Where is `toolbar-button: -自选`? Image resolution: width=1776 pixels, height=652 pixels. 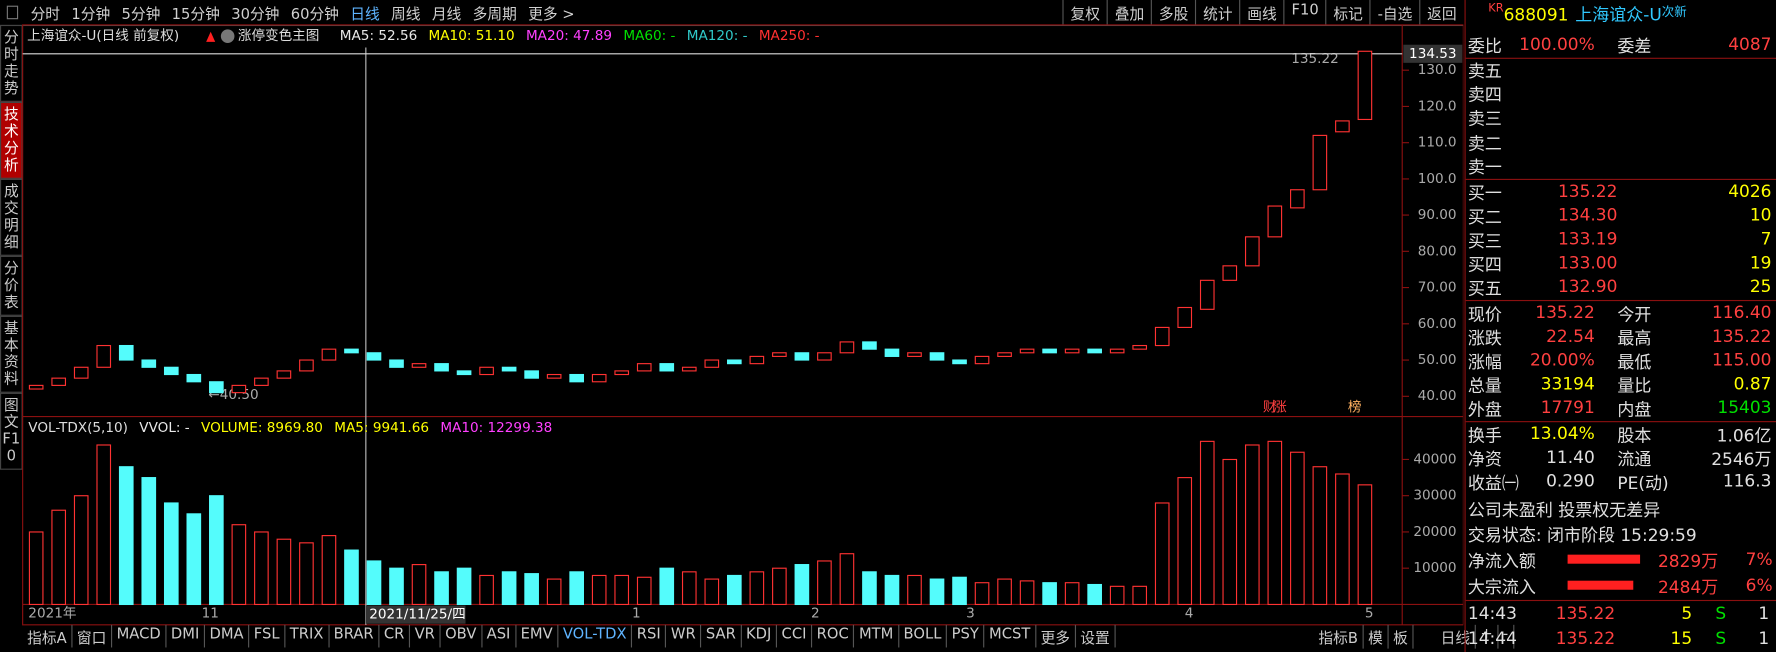
toolbar-button: -自选 is located at coordinates (1394, 12).